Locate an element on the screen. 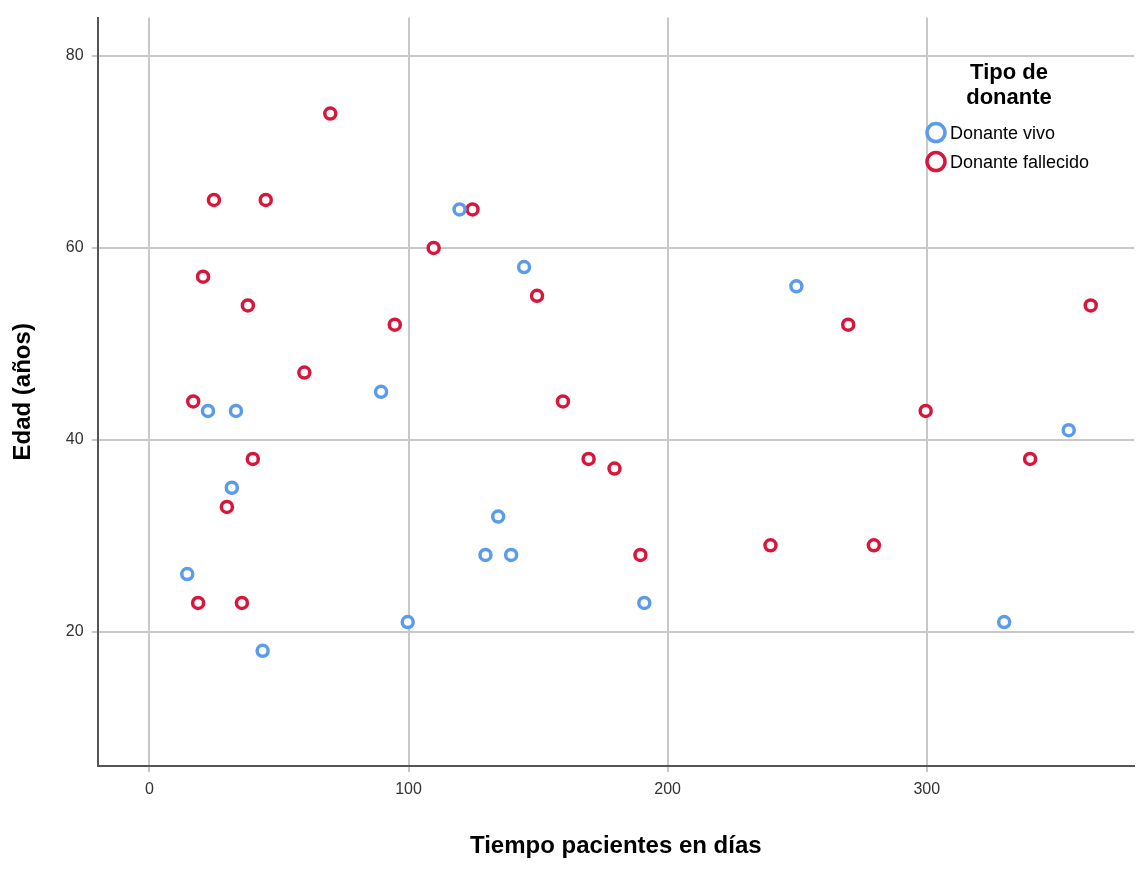  x-tick-label: 0 is located at coordinates (149, 789).